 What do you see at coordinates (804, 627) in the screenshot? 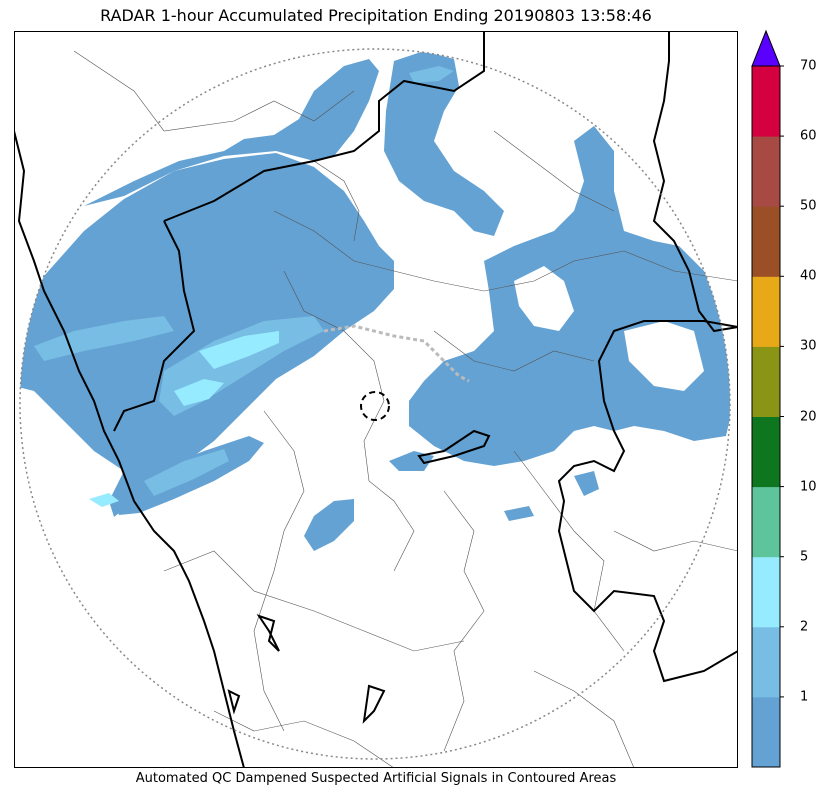
I see `colorbar-tick-label: 2` at bounding box center [804, 627].